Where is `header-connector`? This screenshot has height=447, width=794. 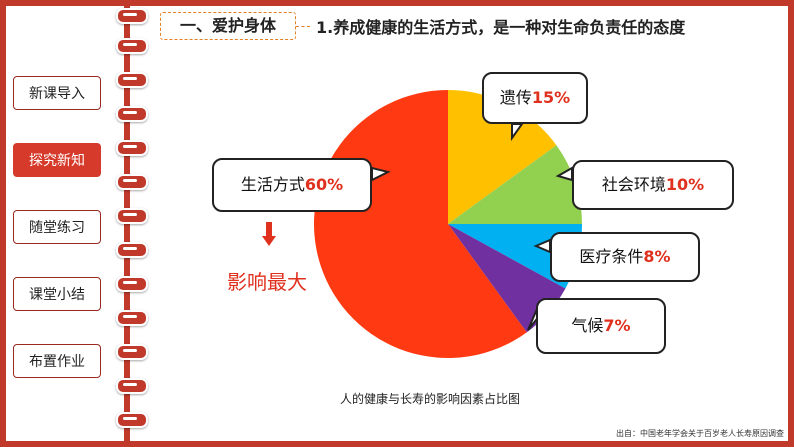 header-connector is located at coordinates (303, 26).